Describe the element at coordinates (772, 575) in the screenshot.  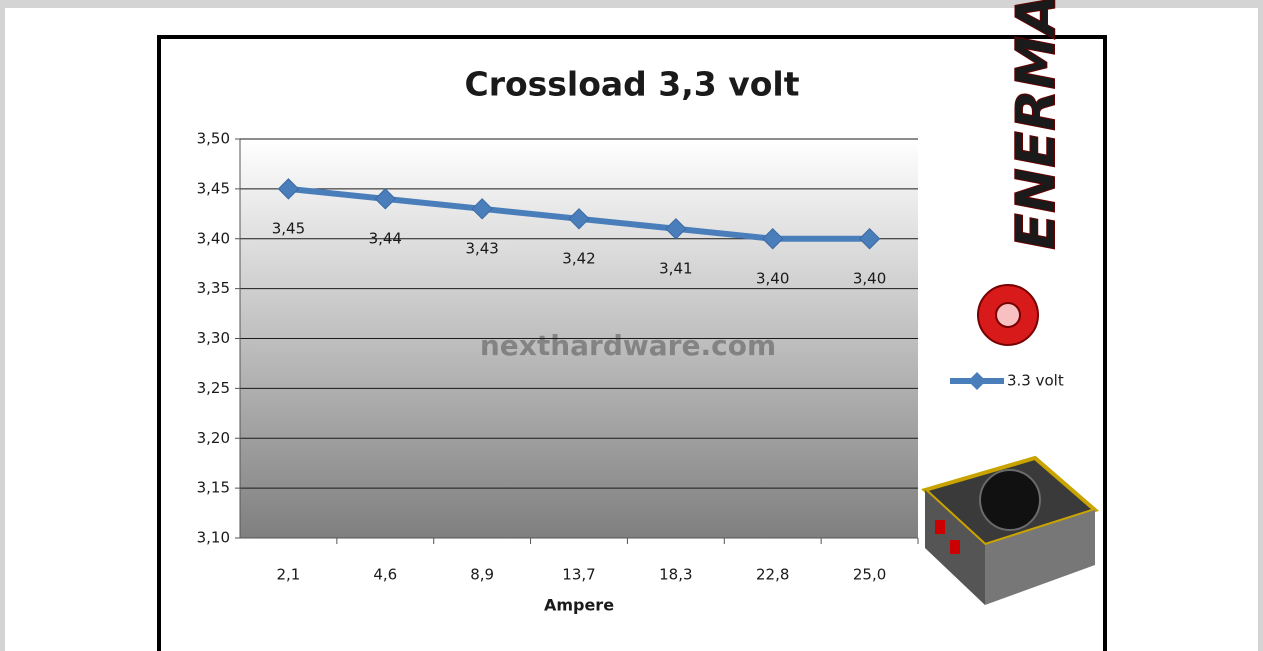
I see `x-tick-label: 22,8` at that location.